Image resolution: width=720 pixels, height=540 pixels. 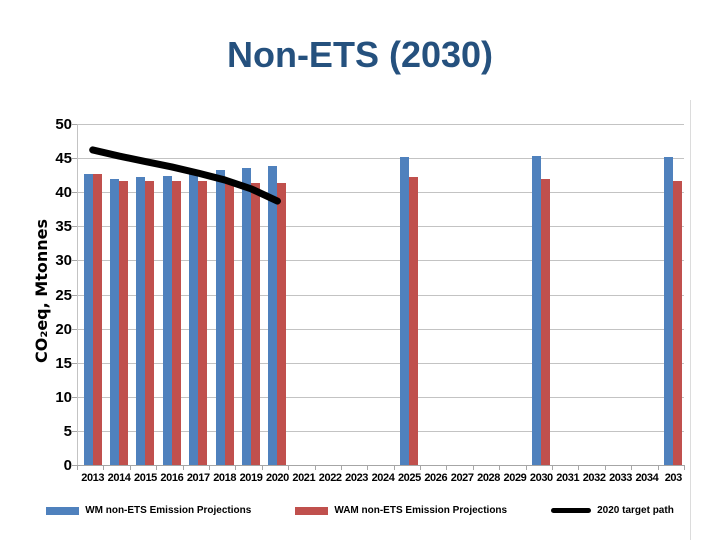 I want to click on x-tick-label: 2033, so click(x=620, y=478).